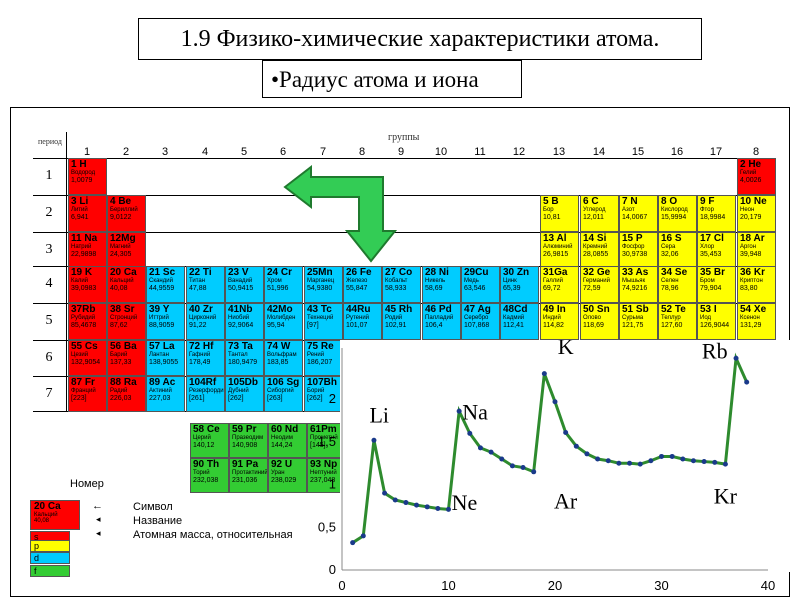  Describe the element at coordinates (633, 325) in the screenshot. I see `element-mass: 121,75` at that location.